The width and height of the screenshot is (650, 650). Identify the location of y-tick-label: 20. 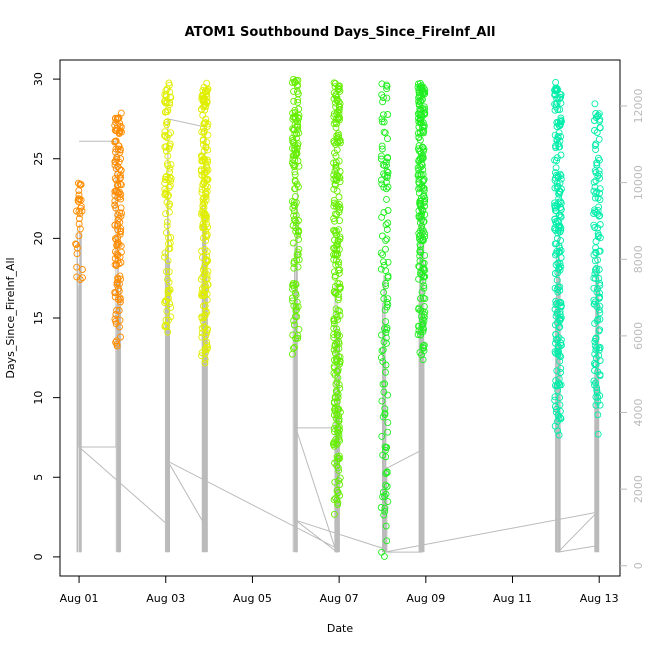
(38, 238).